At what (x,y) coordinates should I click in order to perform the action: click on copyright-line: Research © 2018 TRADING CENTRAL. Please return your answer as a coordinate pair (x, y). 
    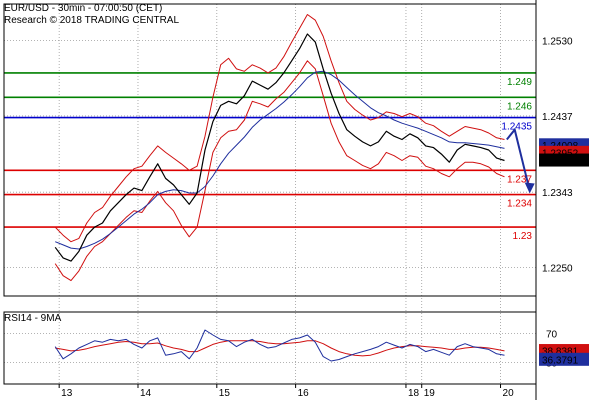
    Looking at the image, I should click on (91, 20).